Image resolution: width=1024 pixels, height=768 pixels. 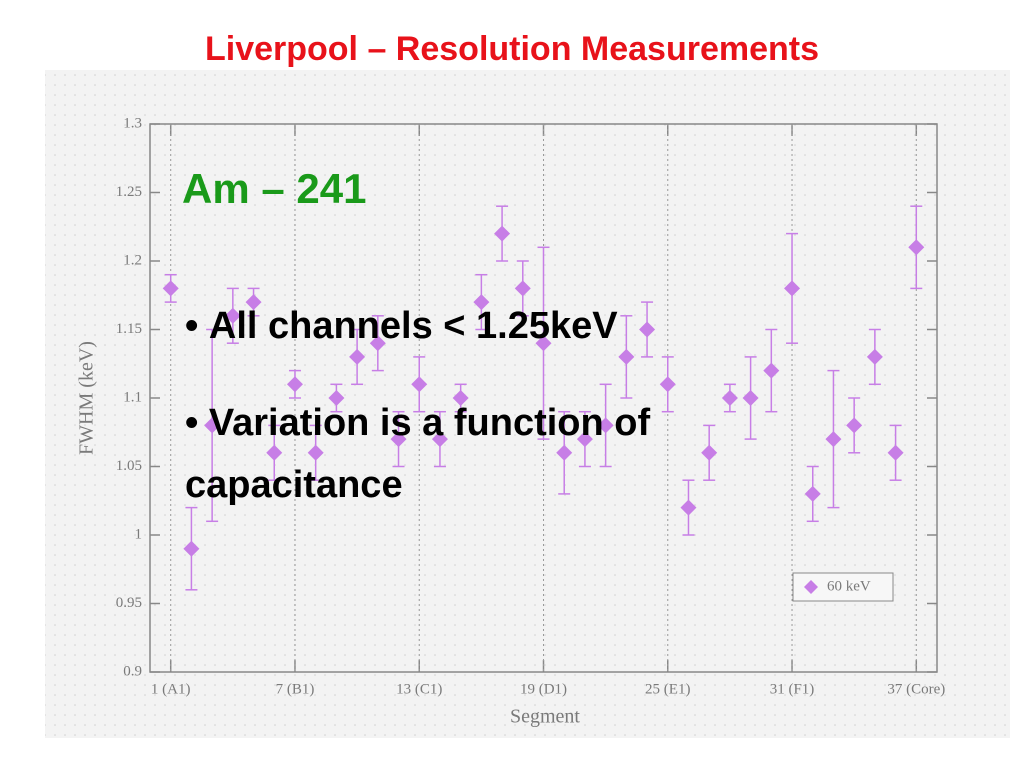 I want to click on legend-label: 60 keV, so click(x=849, y=586).